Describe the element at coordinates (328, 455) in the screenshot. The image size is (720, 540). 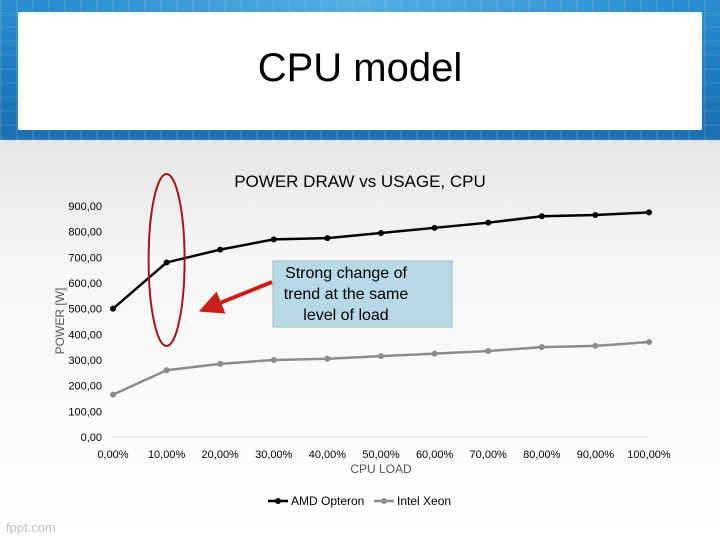
I see `x-tick-label: 40,00%` at that location.